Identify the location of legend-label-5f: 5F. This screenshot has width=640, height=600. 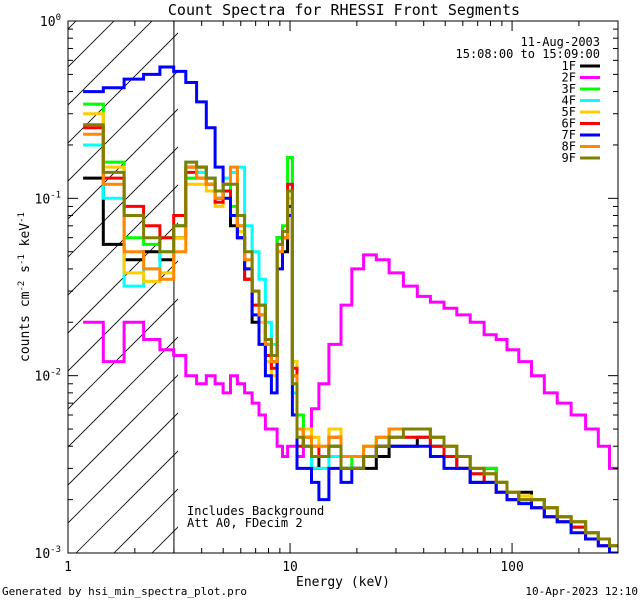
(569, 112).